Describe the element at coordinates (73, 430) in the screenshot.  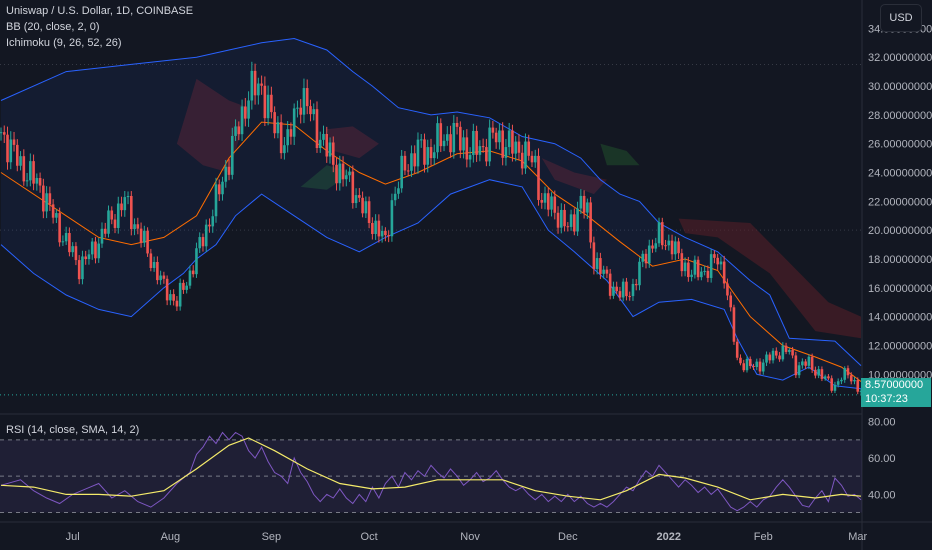
I see `rsi-legend: RSI (14, close, SMA, 14, 2)` at that location.